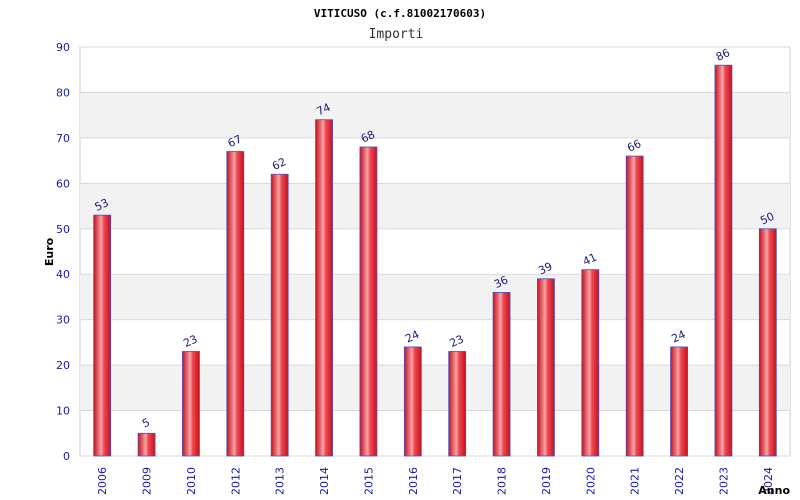  What do you see at coordinates (768, 481) in the screenshot?
I see `x-tick-label: 2024` at bounding box center [768, 481].